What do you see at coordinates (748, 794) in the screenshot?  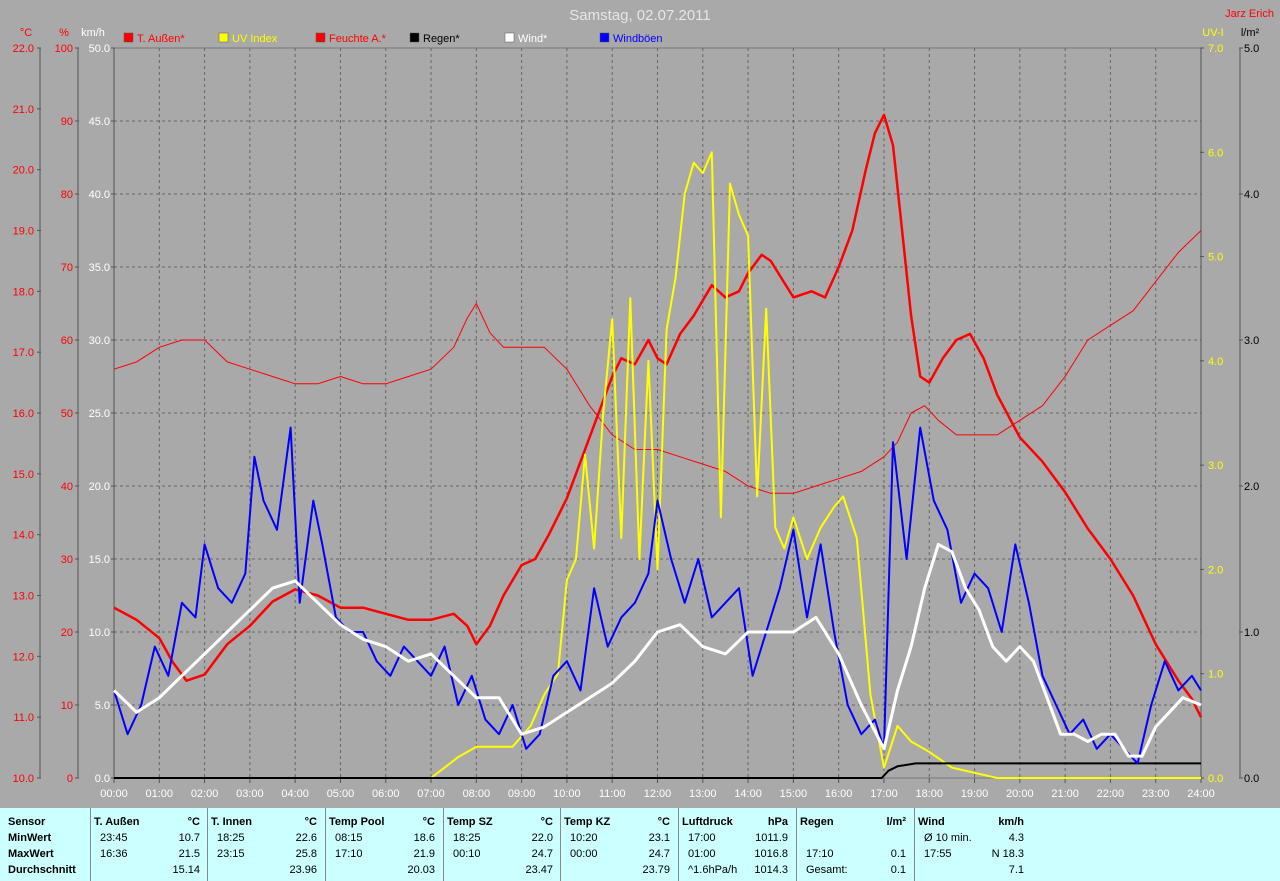 I see `x-tick-label: 14:00` at bounding box center [748, 794].